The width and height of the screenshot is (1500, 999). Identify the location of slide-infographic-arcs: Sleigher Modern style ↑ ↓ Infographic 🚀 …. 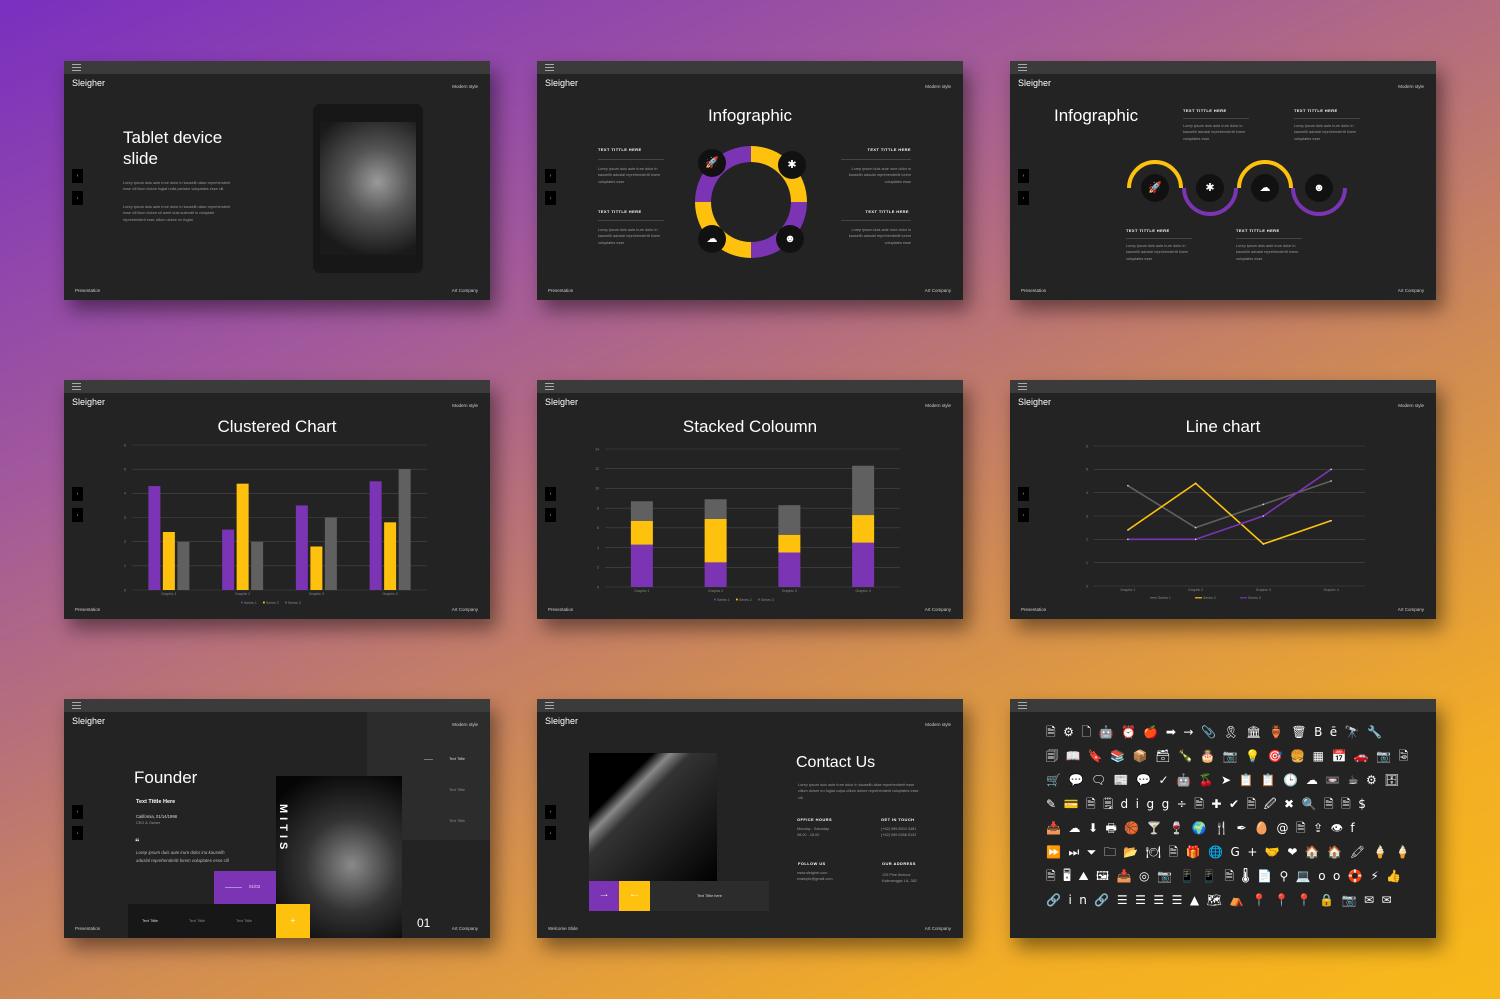
(1223, 180).